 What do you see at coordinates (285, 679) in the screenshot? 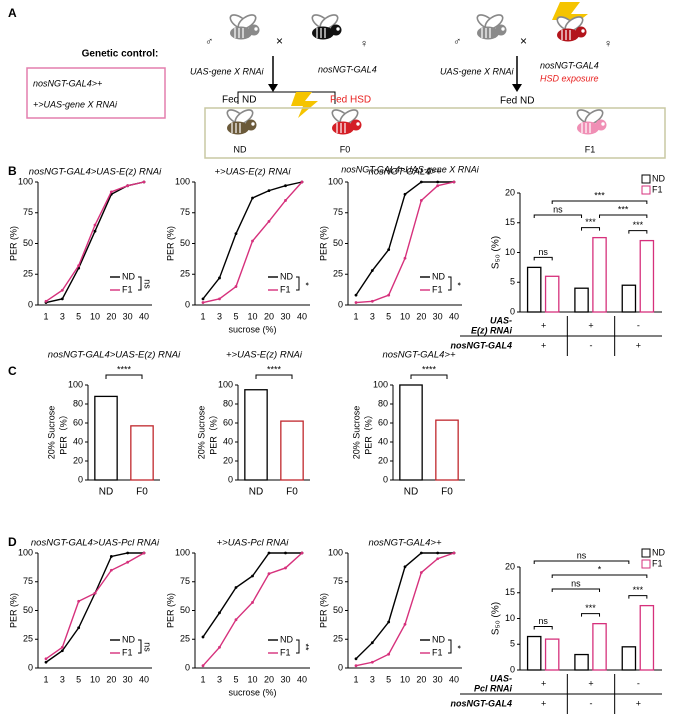
I see `x-tick-label: 30` at bounding box center [285, 679].